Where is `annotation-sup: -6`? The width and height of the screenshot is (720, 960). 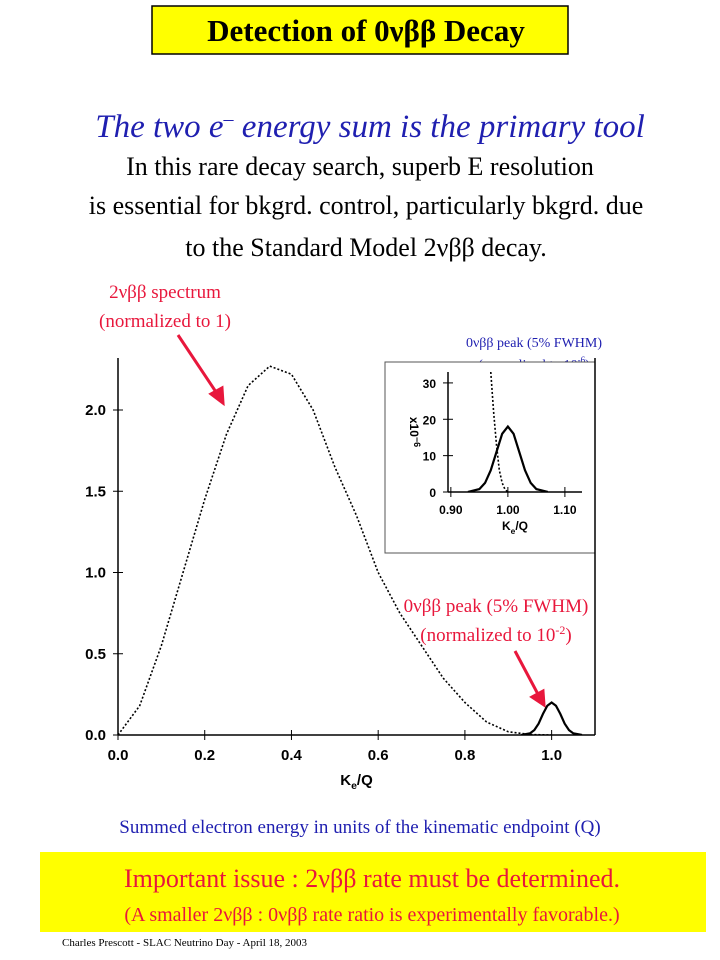
annotation-sup: -6 is located at coordinates (582, 360).